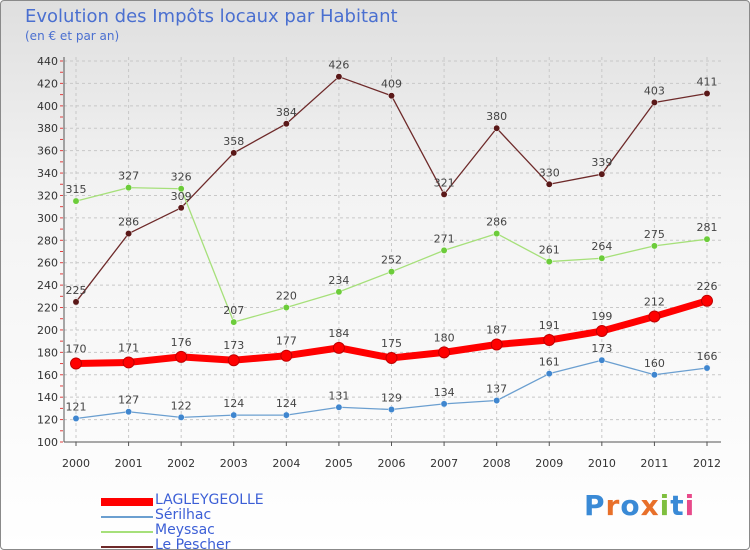 The height and width of the screenshot is (550, 750). Describe the element at coordinates (339, 463) in the screenshot. I see `x-tick-label: 2005` at that location.